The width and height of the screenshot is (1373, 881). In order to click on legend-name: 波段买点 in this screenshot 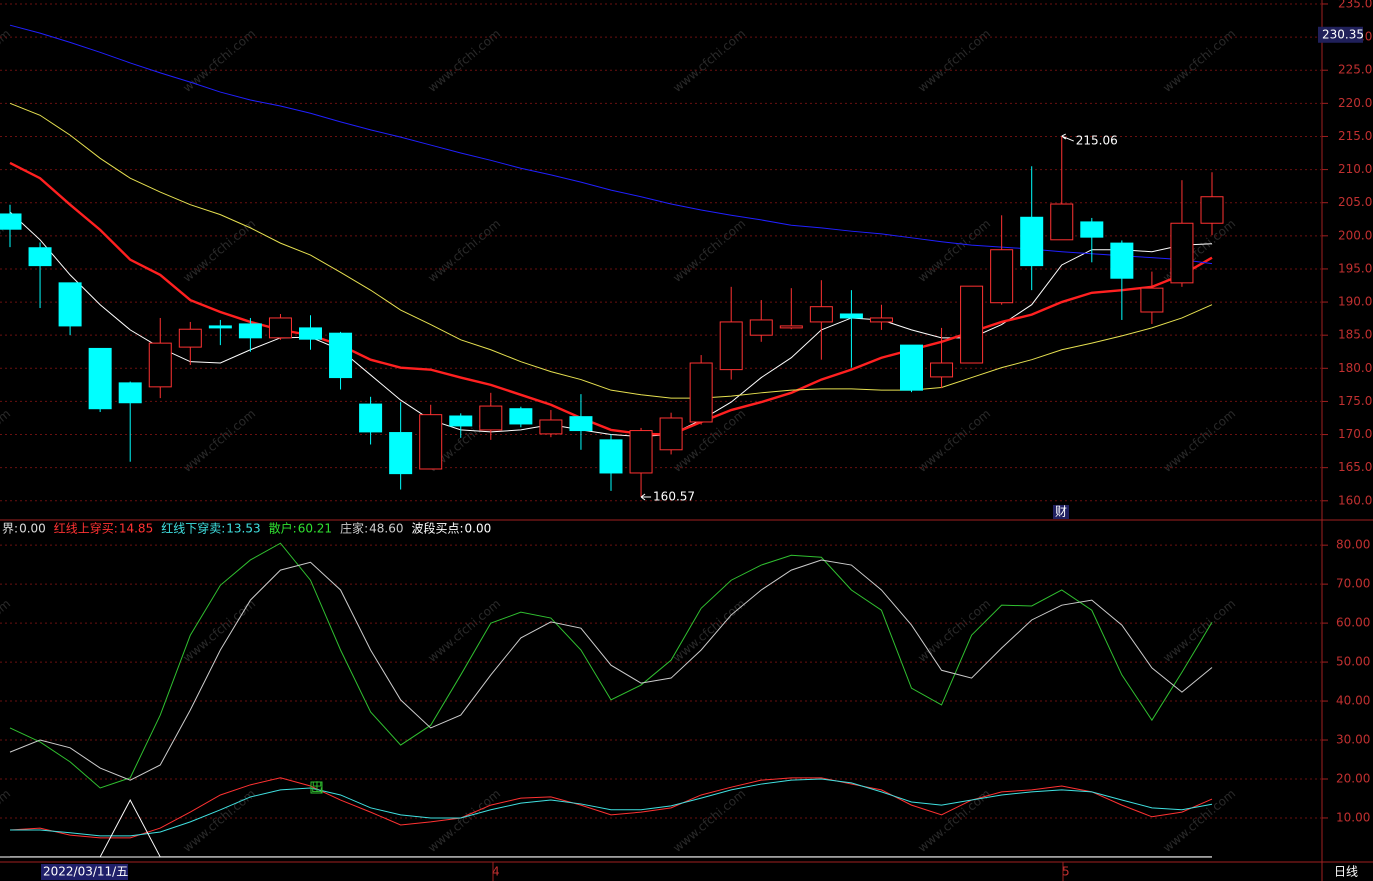, I will do `click(435, 528)`.